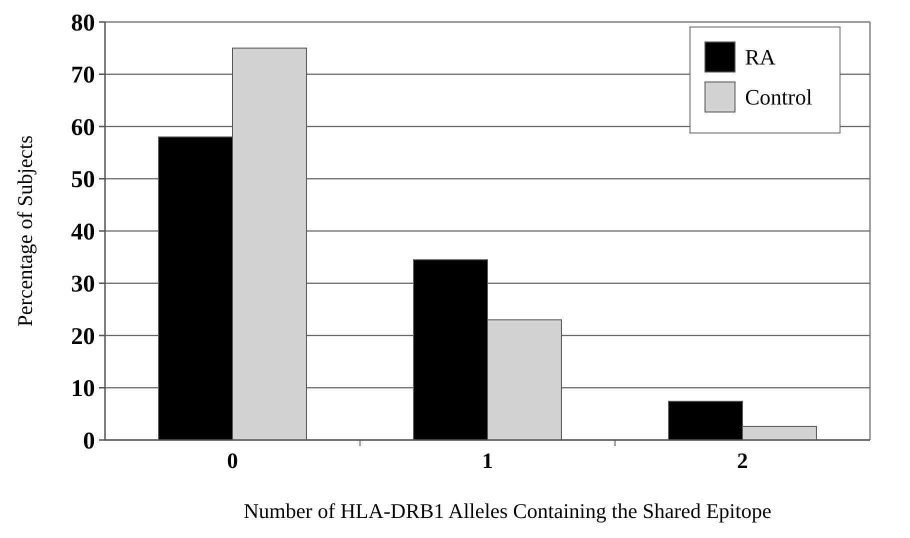 This screenshot has height=538, width=910. I want to click on x-axis-title: Number of HLA-DRB1 Alleles Containing the Shared Epitope, so click(508, 511).